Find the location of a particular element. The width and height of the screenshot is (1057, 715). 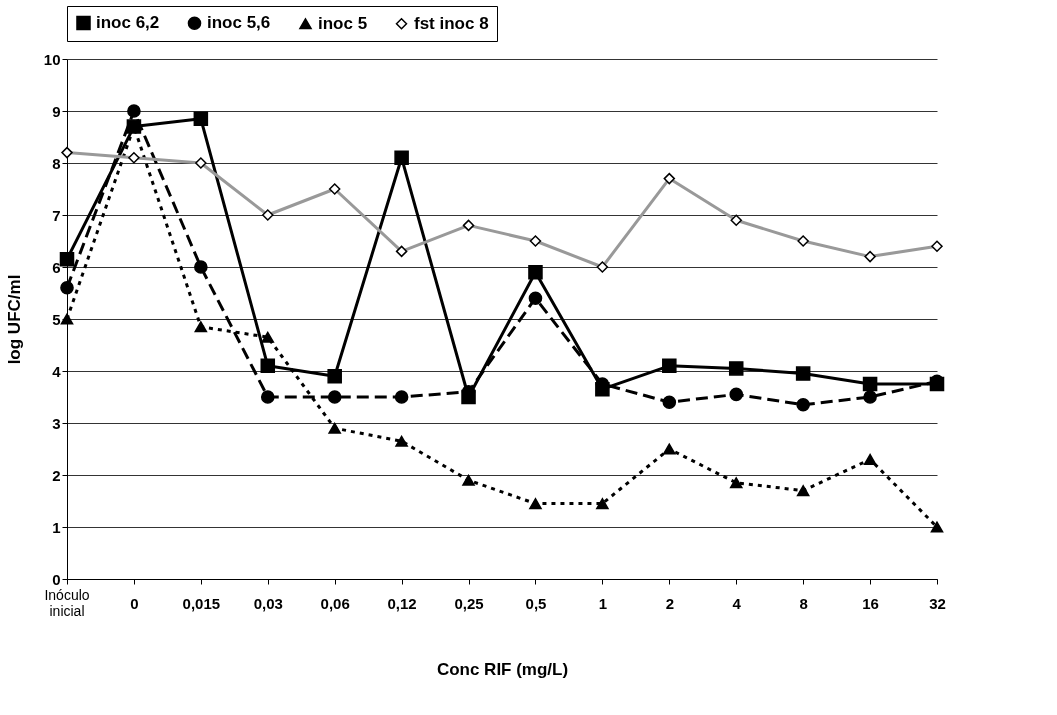

x-tick-label: 0 is located at coordinates (134, 603).